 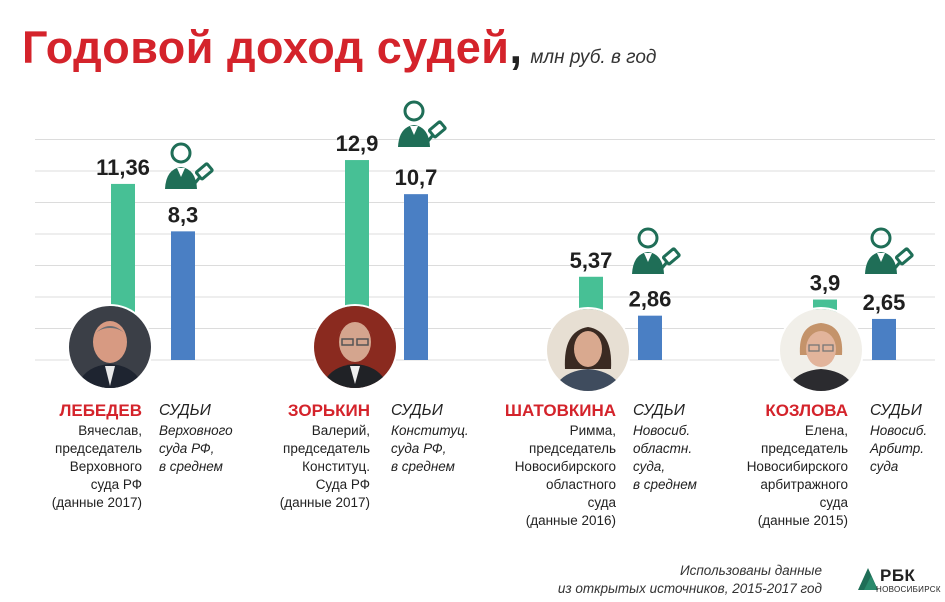 I want to click on judge-name: КОЗЛОВА, so click(x=806, y=410).